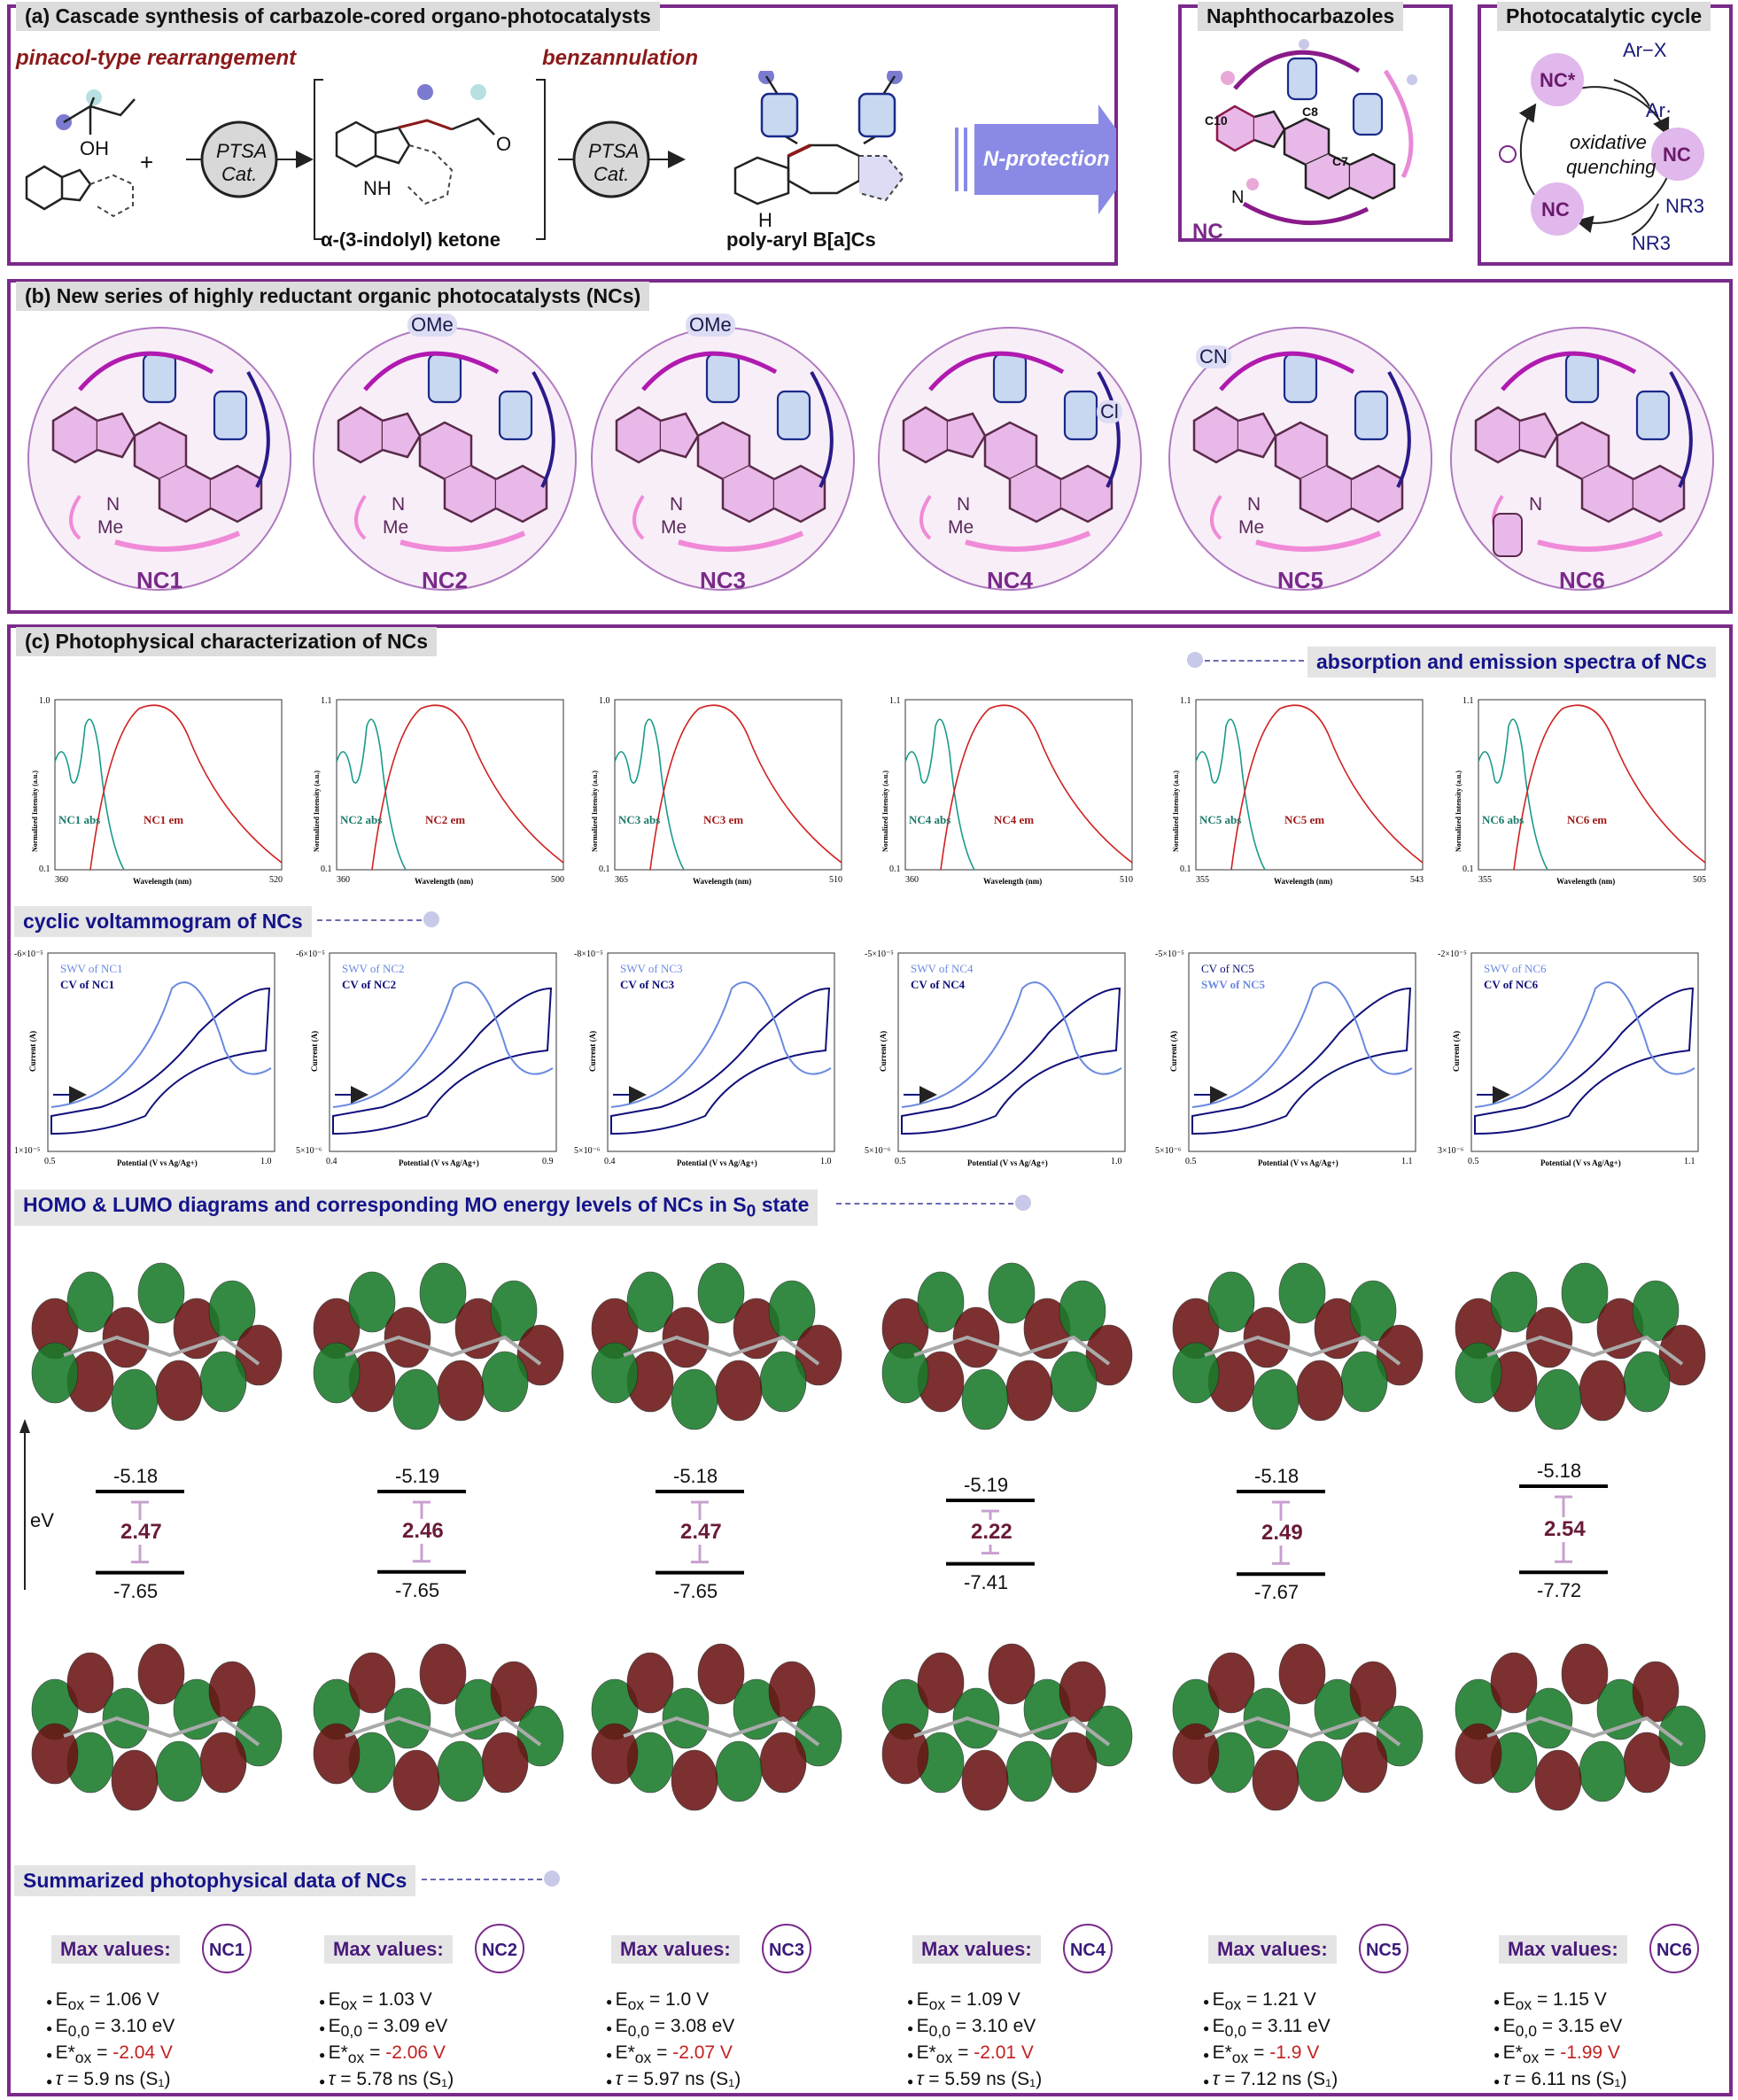 The height and width of the screenshot is (2100, 1738). I want to click on equals: =, so click(102, 2052).